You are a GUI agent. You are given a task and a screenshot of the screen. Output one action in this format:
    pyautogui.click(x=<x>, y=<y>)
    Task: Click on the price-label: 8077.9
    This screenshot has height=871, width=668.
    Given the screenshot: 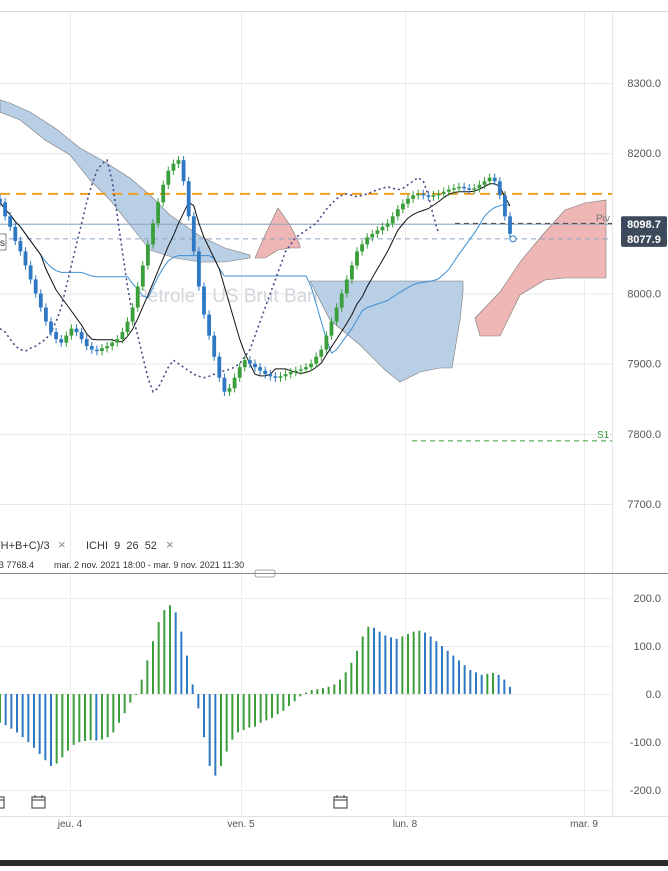 What is the action you would take?
    pyautogui.click(x=644, y=240)
    